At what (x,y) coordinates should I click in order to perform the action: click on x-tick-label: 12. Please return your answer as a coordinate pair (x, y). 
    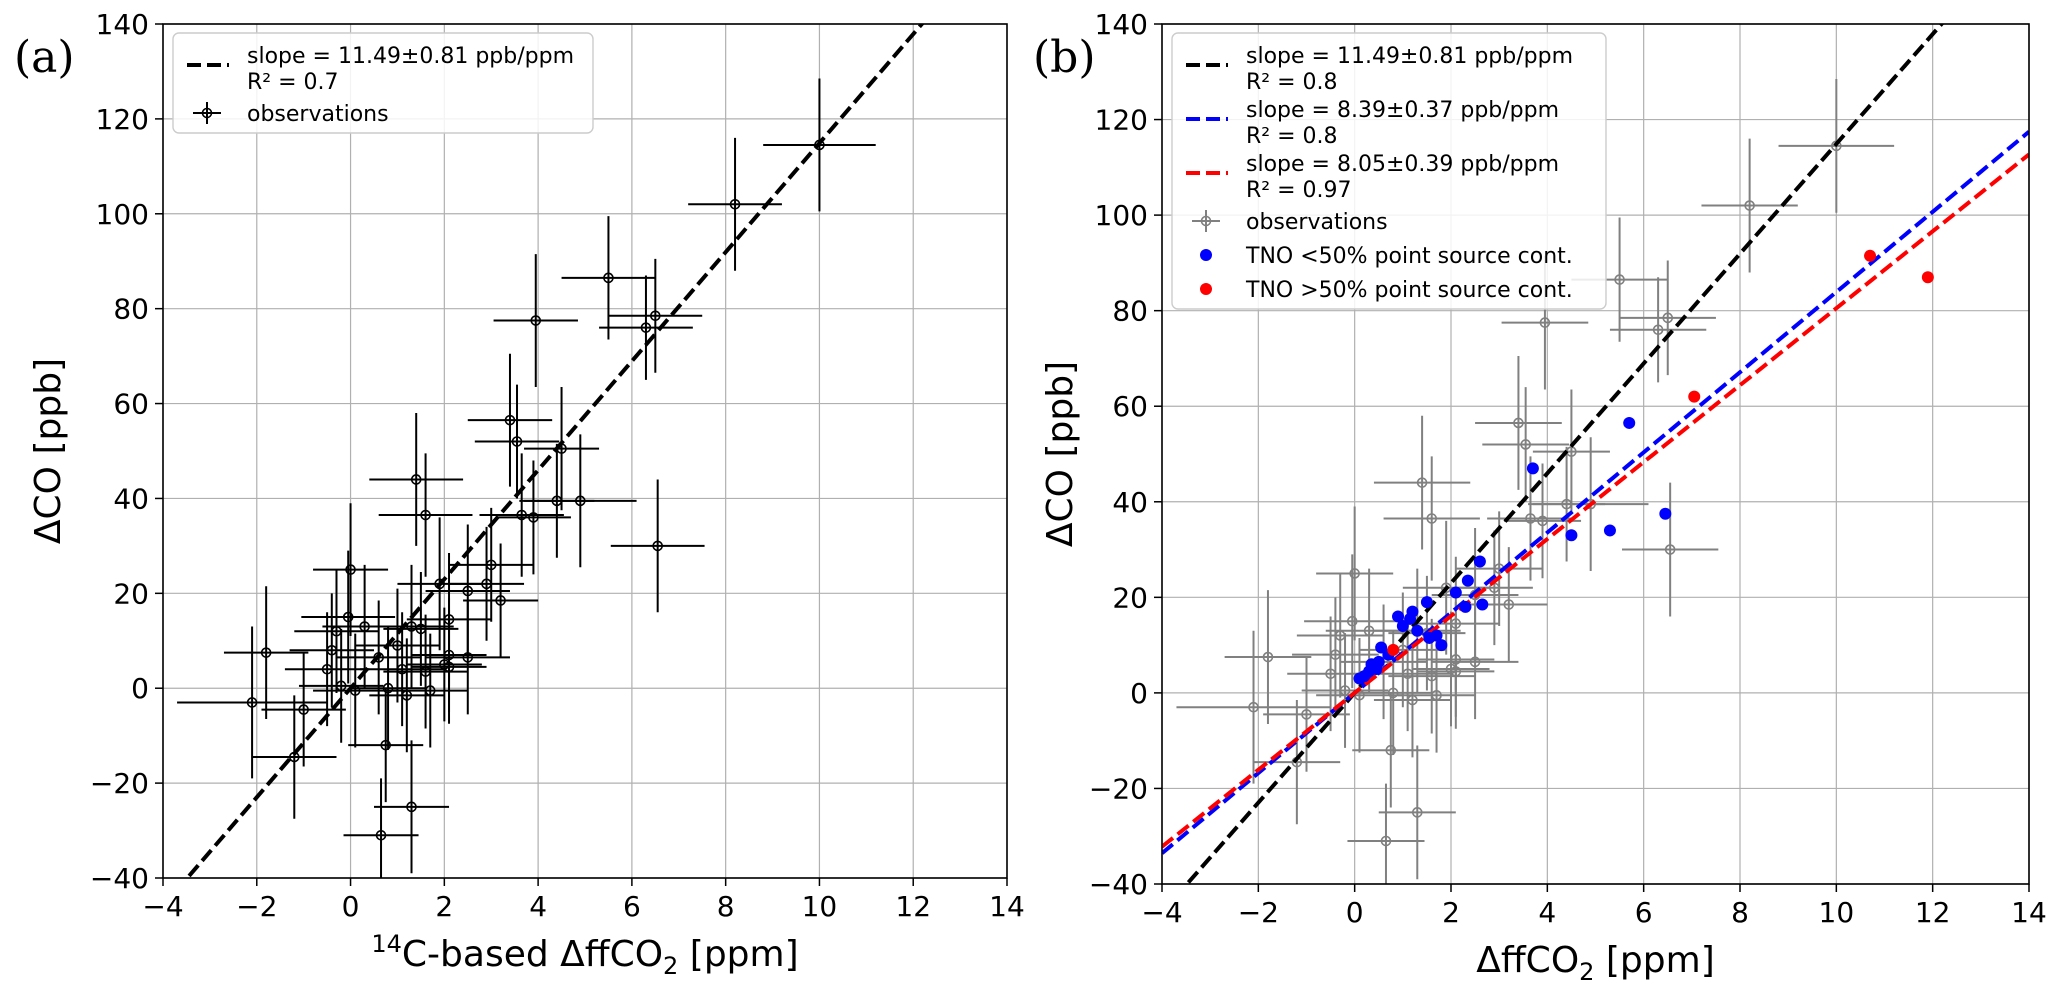
    Looking at the image, I should click on (1933, 912).